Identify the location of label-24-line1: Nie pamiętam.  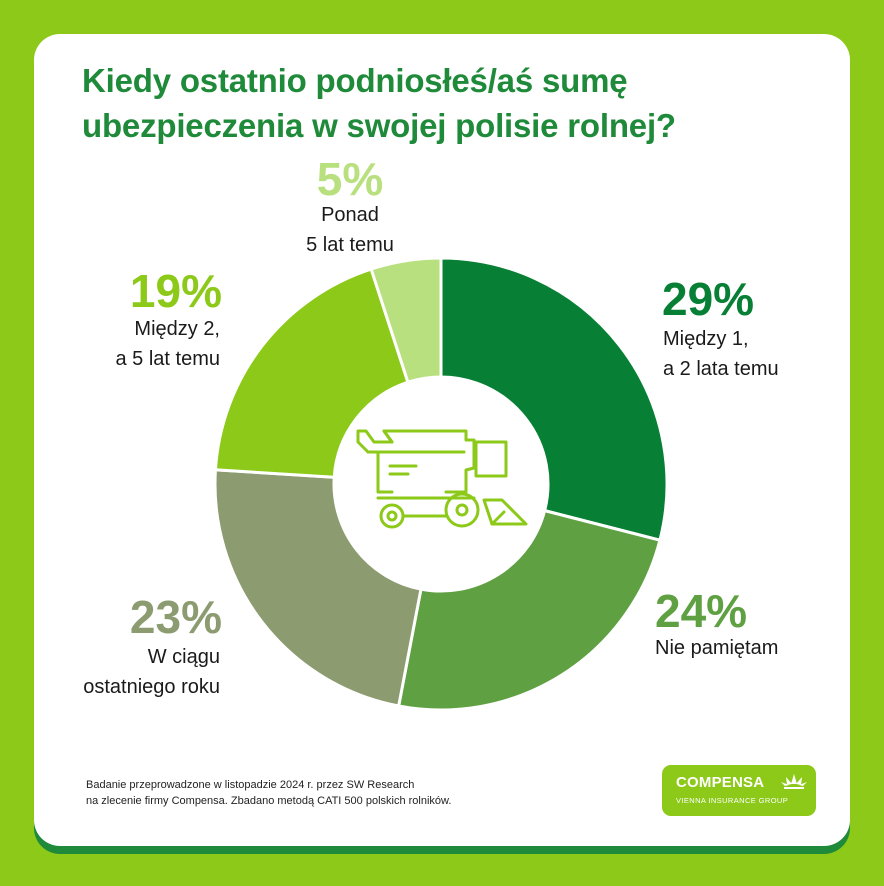
(717, 648).